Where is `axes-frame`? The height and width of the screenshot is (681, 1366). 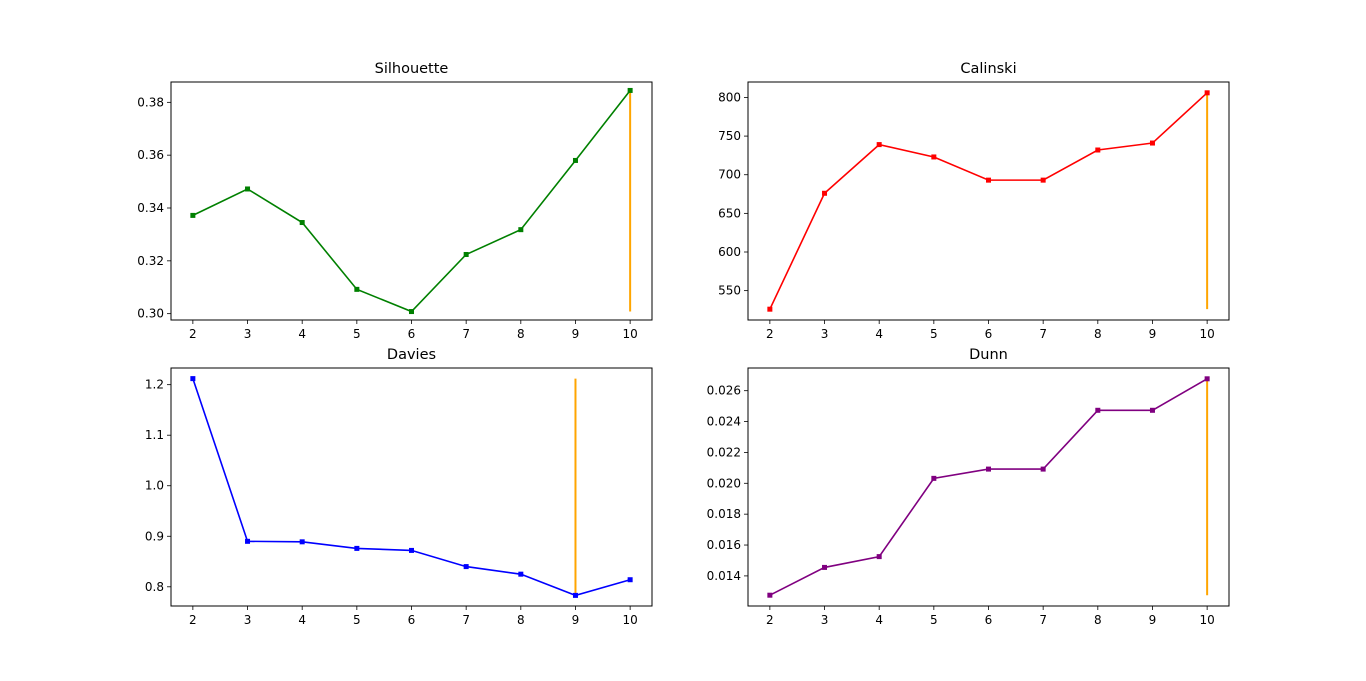
axes-frame is located at coordinates (411, 487).